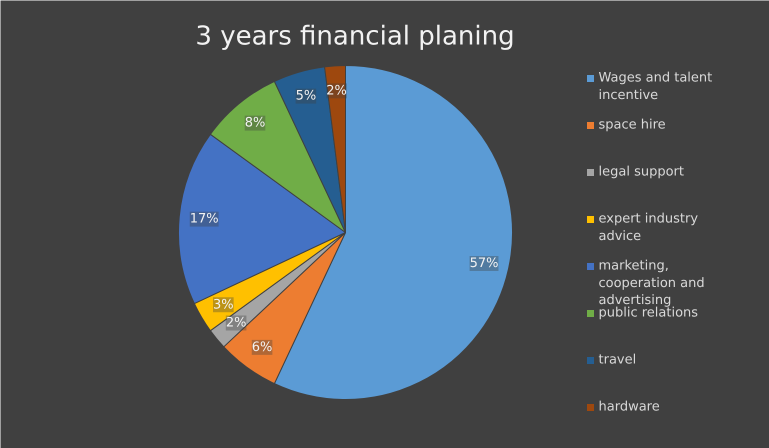  What do you see at coordinates (255, 123) in the screenshot?
I see `data-label: 8%` at bounding box center [255, 123].